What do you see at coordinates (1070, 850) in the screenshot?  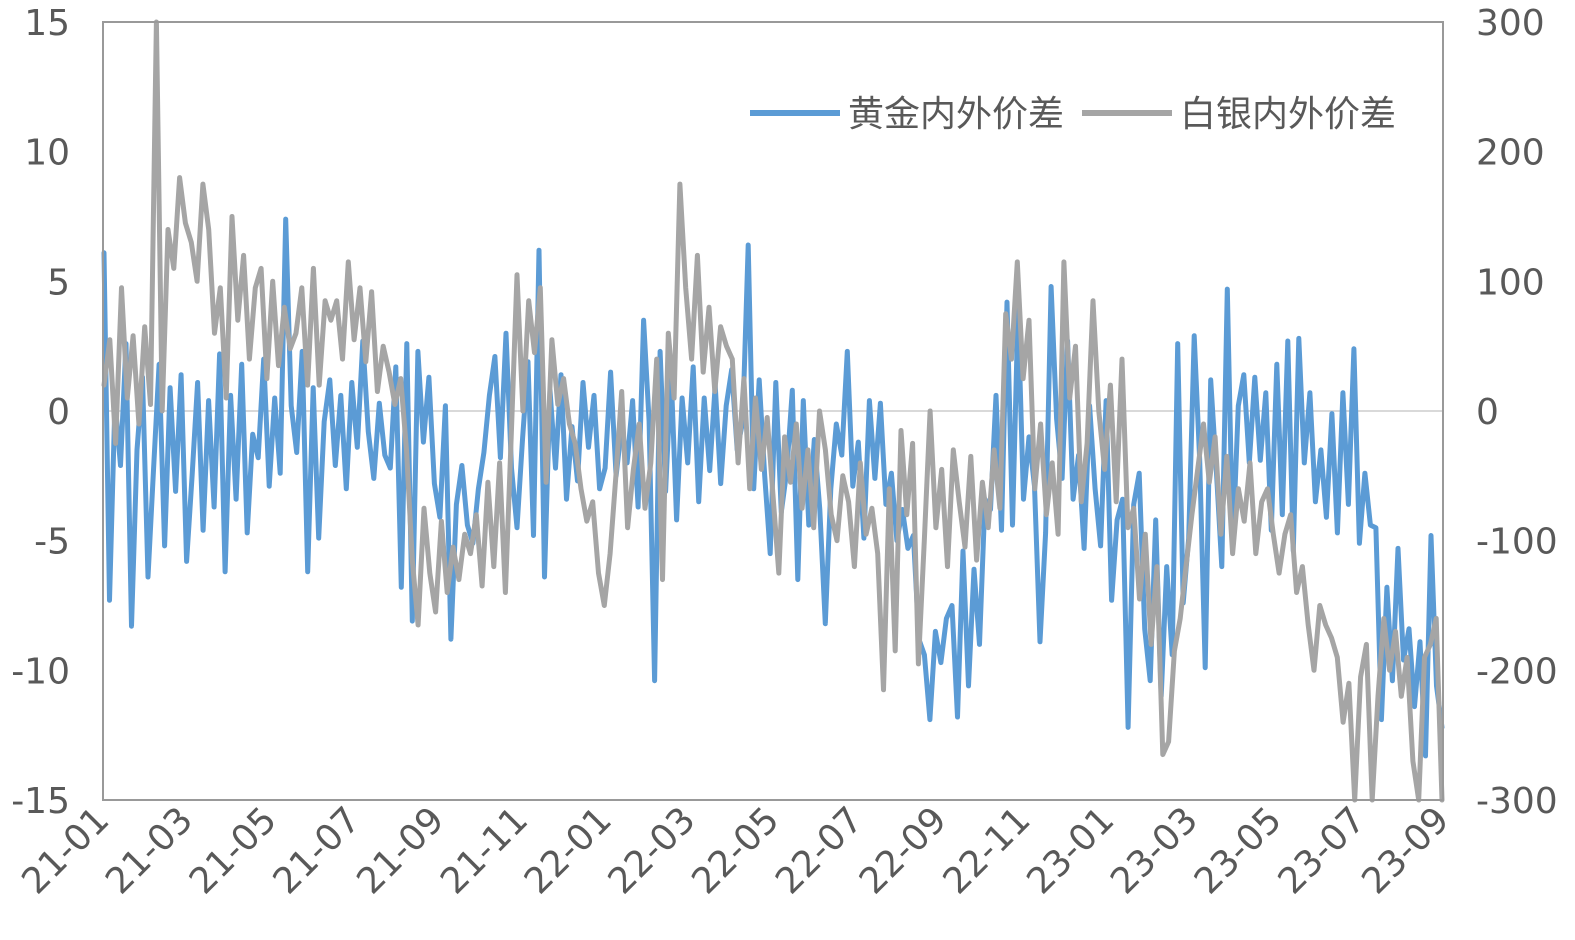 I see `x-tick-label: 23-01` at bounding box center [1070, 850].